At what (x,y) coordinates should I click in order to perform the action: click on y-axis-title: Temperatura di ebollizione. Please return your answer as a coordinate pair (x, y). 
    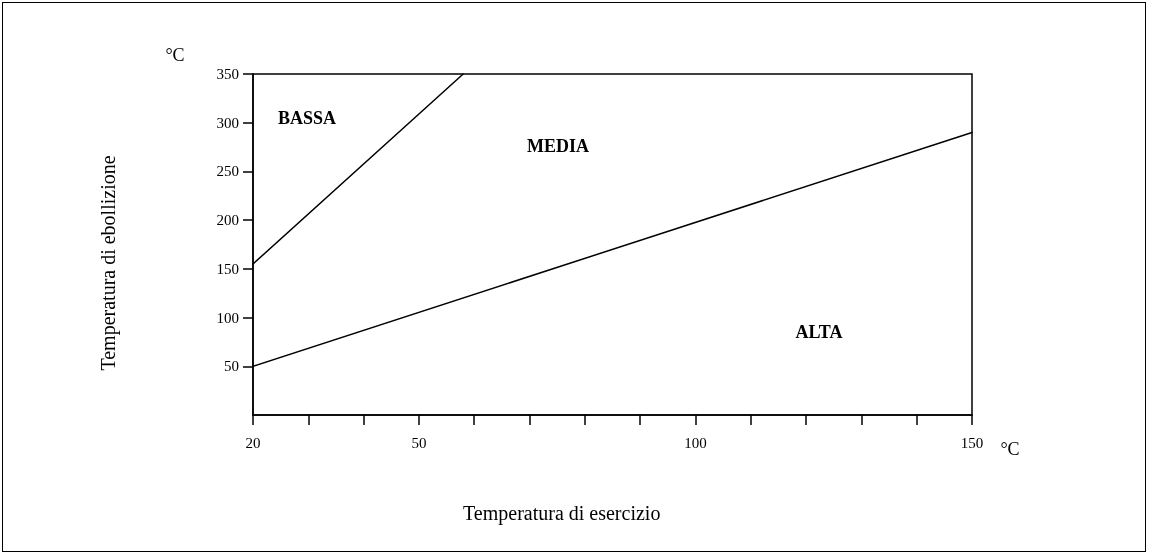
    Looking at the image, I should click on (108, 263).